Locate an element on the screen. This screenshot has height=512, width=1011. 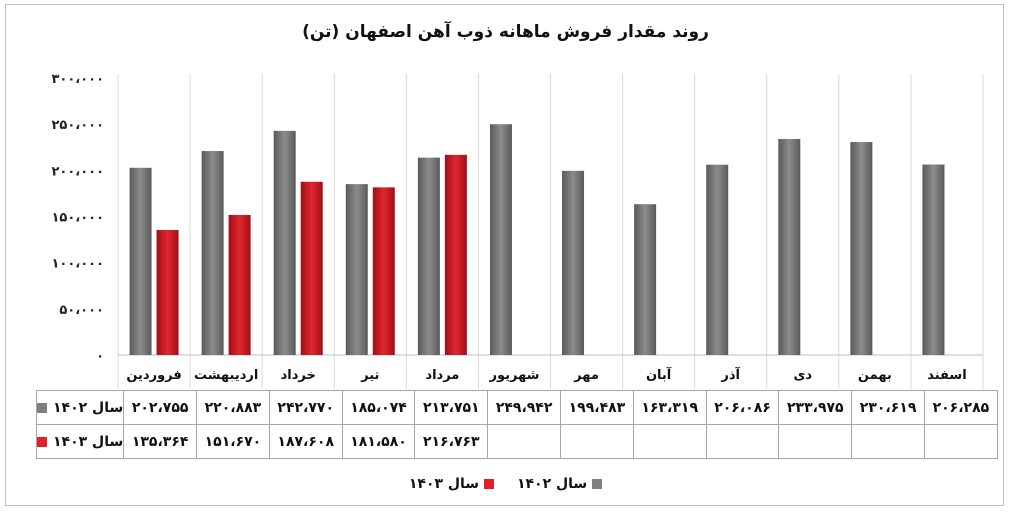
legend-item-1403: سال ۱۴۰۳ is located at coordinates (451, 484).